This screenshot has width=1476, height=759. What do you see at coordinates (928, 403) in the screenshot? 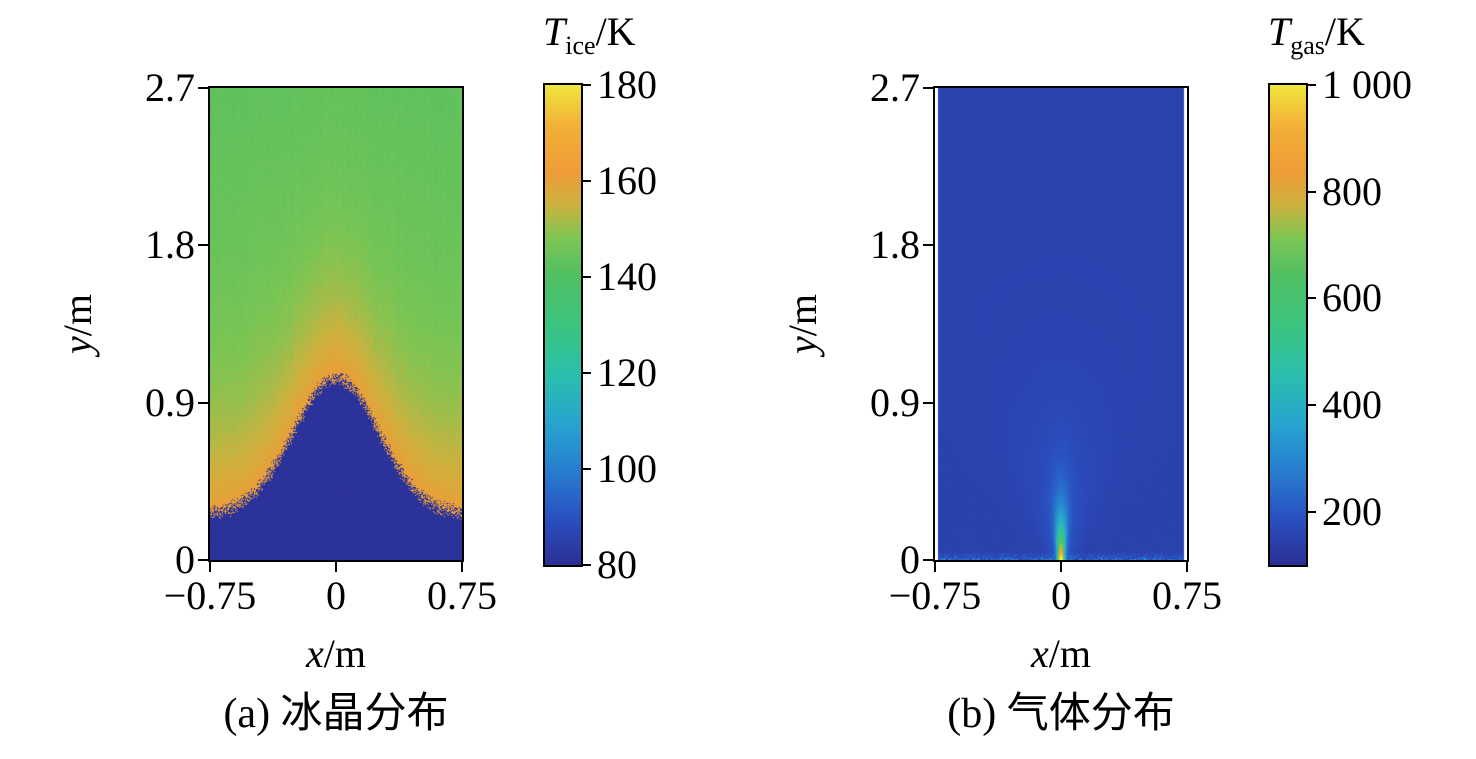
I see `panel-b-ytick-0.9` at bounding box center [928, 403].